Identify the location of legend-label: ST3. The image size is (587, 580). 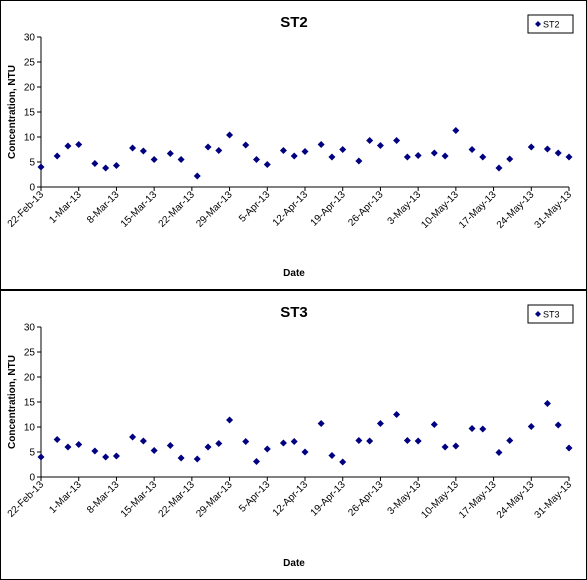
(551, 315).